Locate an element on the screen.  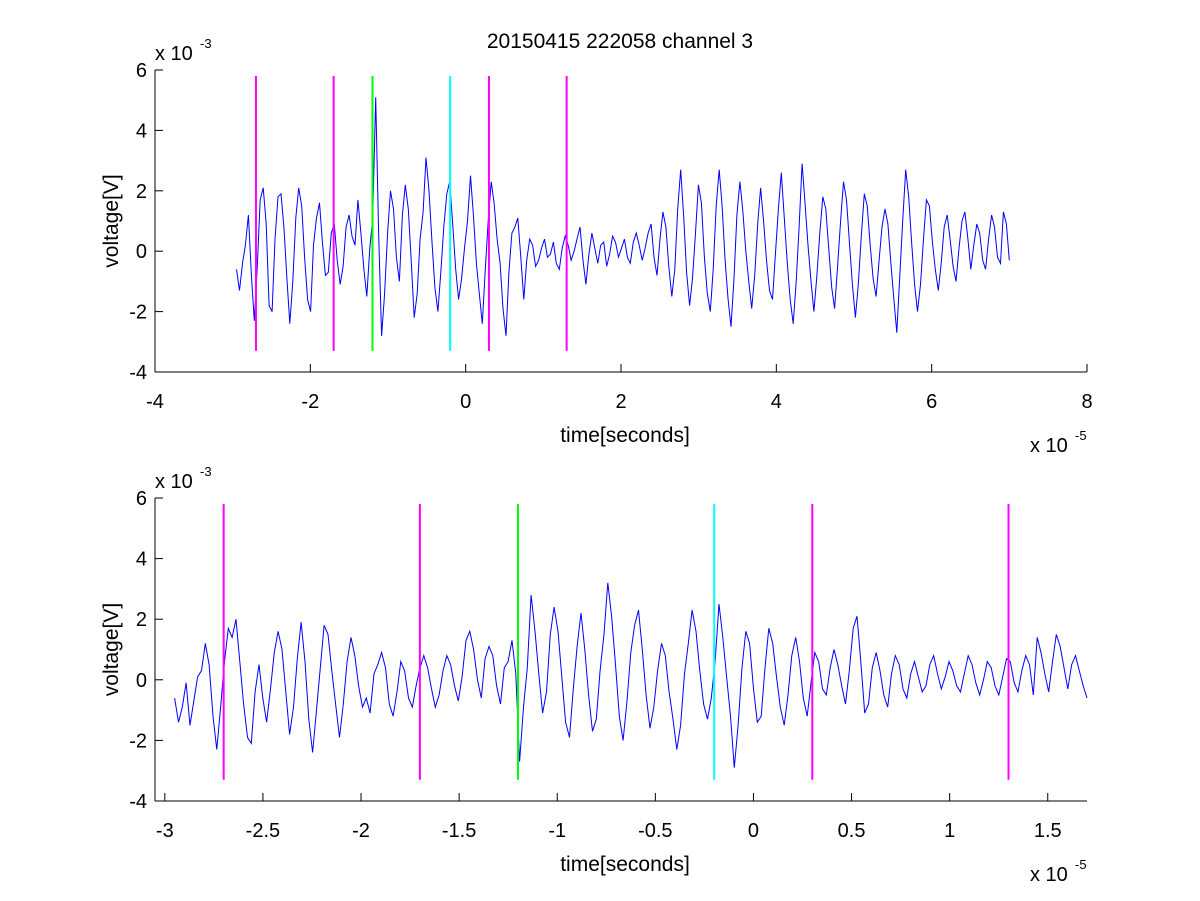
figure-title: 20150415 222058 channel 3 is located at coordinates (620, 41).